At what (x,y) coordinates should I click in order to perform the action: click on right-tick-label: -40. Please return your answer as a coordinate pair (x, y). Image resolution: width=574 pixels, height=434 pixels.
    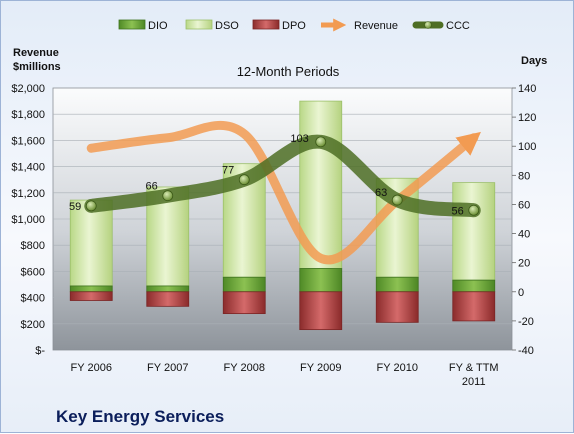
    Looking at the image, I should click on (526, 351).